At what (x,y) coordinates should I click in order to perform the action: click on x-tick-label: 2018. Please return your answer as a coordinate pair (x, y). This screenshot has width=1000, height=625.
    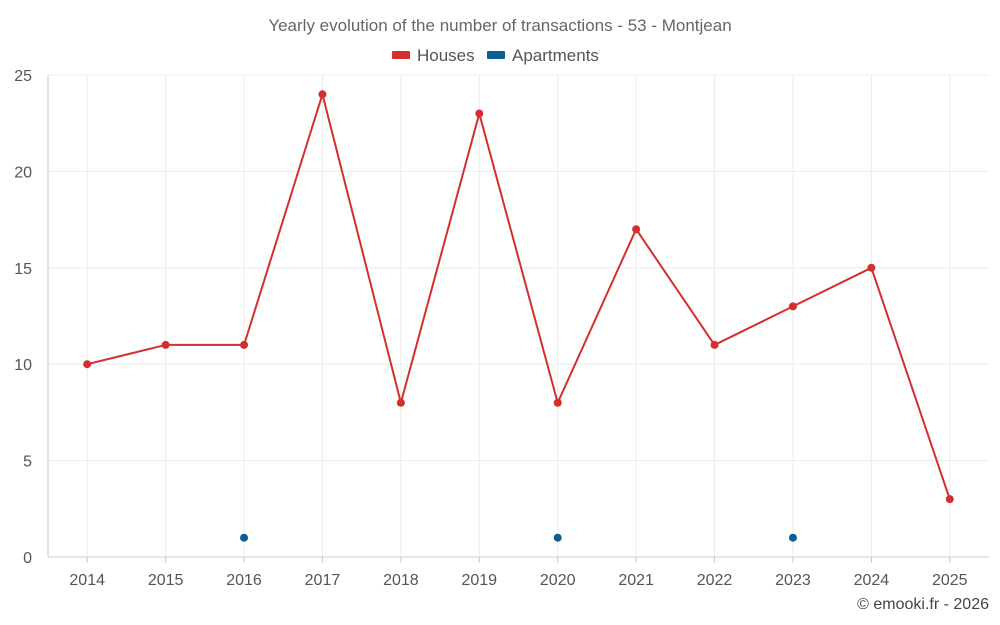
    Looking at the image, I should click on (401, 580).